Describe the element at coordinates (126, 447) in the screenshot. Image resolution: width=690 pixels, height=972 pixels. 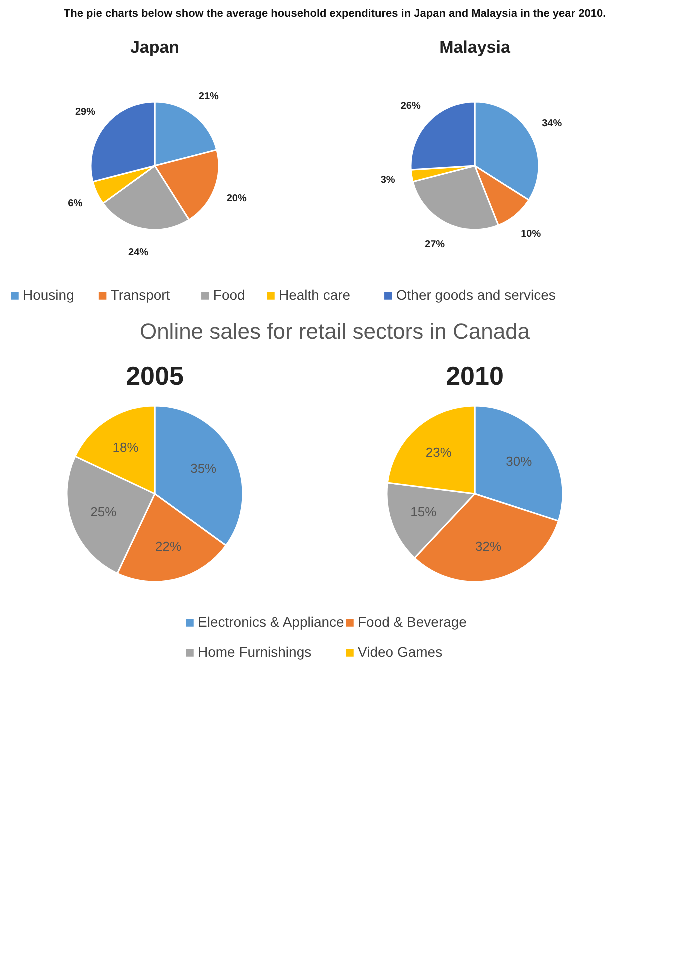
I see `data-label: 18%` at that location.